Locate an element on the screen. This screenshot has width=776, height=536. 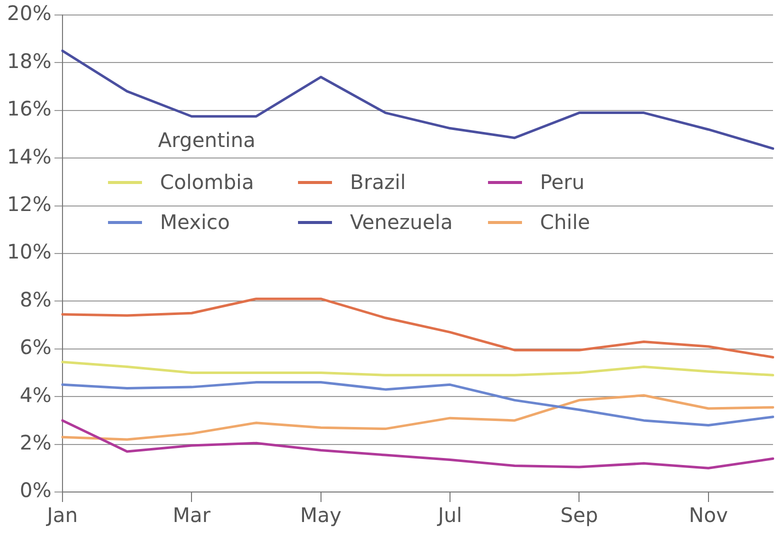
x-tick-label: Nov is located at coordinates (708, 515).